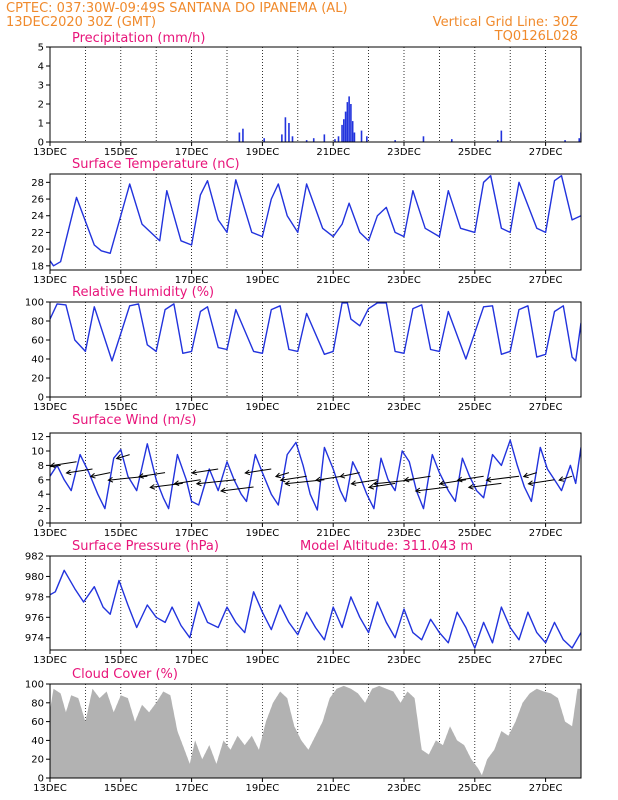 This screenshot has width=618, height=800. I want to click on header-grid-line: Vertical Grid Line: 30Z, so click(505, 22).